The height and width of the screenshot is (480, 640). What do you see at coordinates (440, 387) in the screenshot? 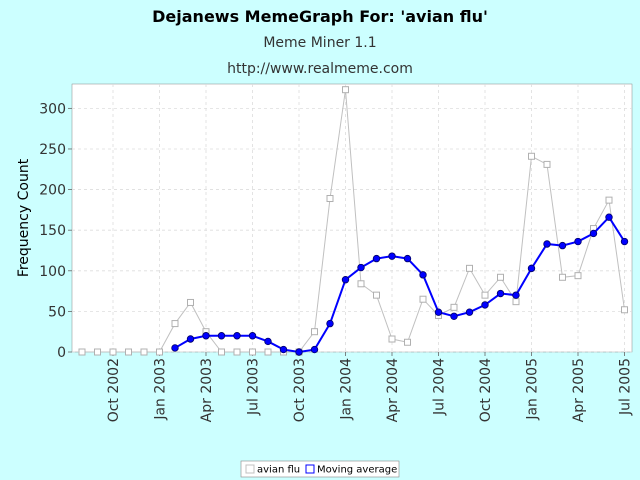
I see `x-tick-label: Jul 2004` at bounding box center [440, 387].